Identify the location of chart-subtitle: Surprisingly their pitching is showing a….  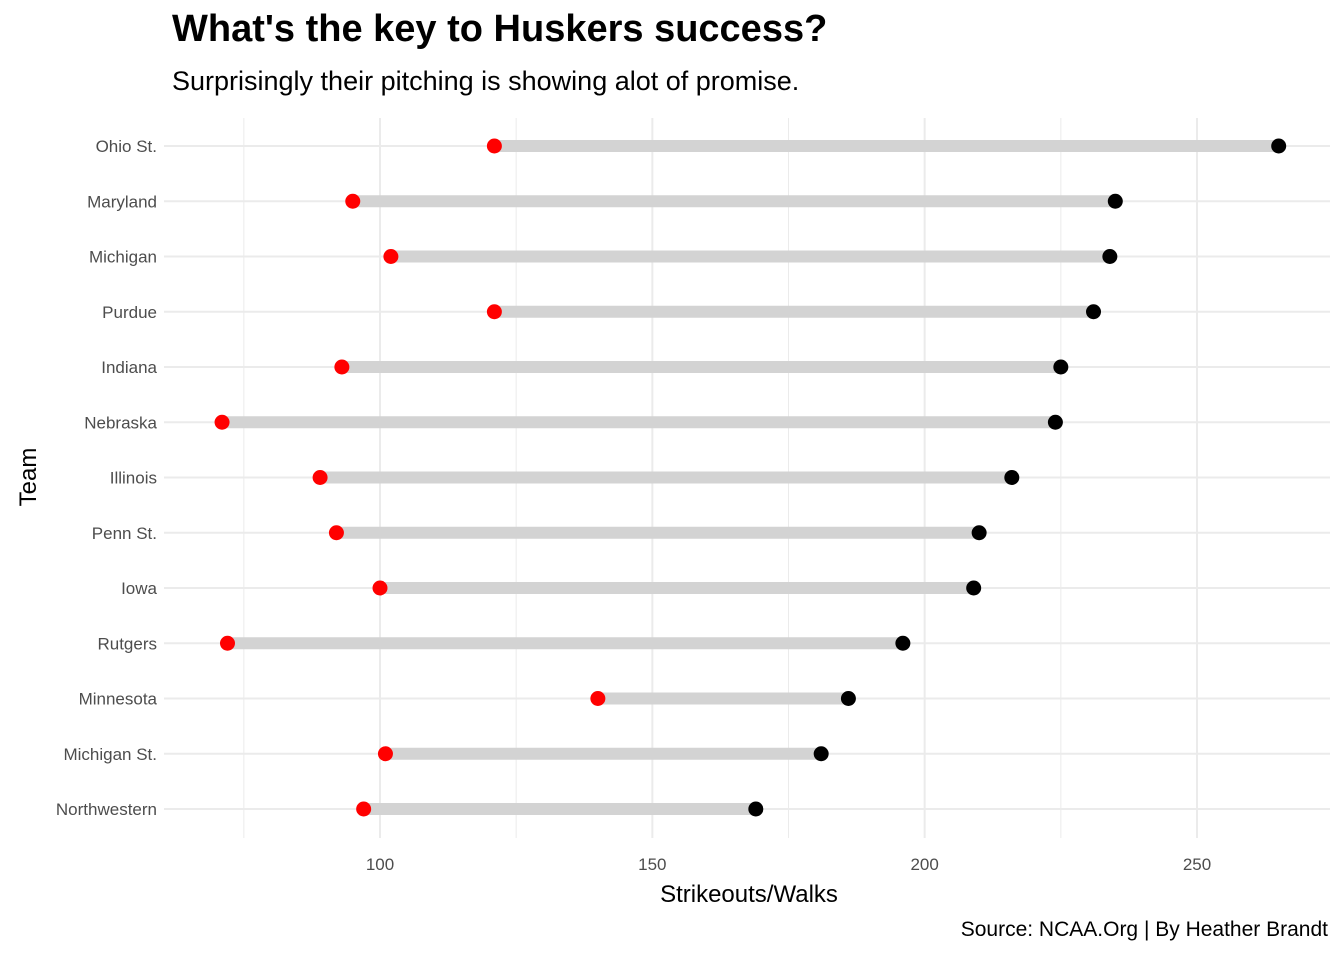
(486, 81).